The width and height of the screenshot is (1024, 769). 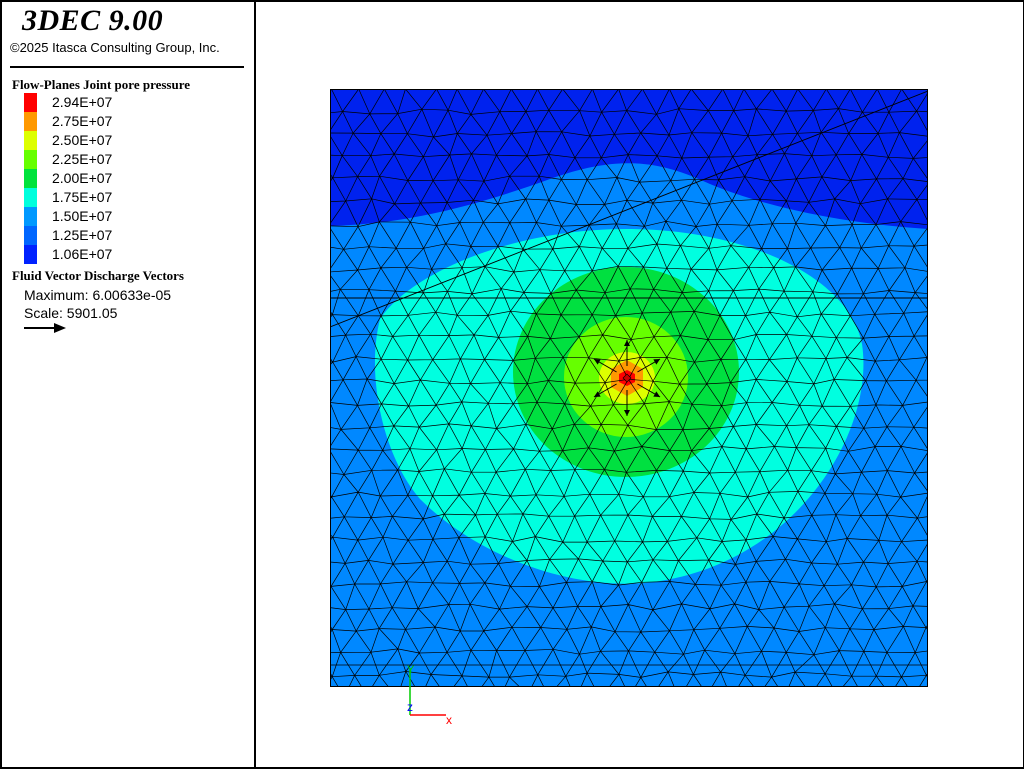 What do you see at coordinates (82, 178) in the screenshot?
I see `legend-label: 2.00E+07` at bounding box center [82, 178].